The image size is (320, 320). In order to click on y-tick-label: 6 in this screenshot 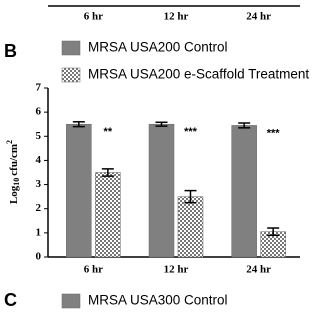, I will do `click(39, 112)`.